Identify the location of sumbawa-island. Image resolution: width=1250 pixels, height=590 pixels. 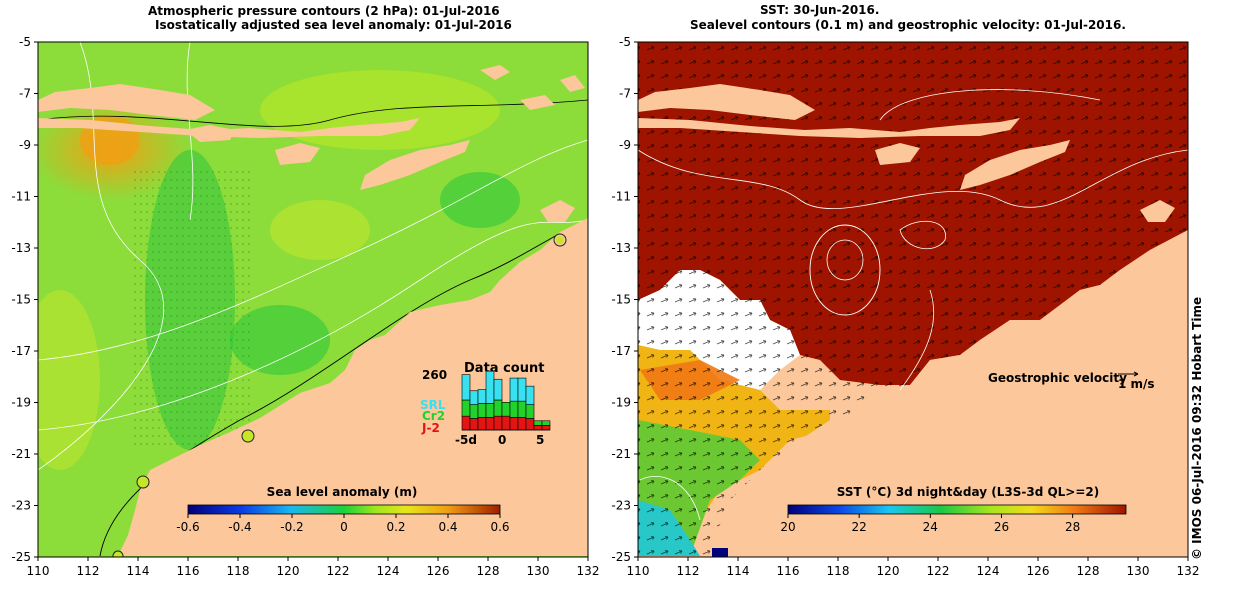
(210, 133).